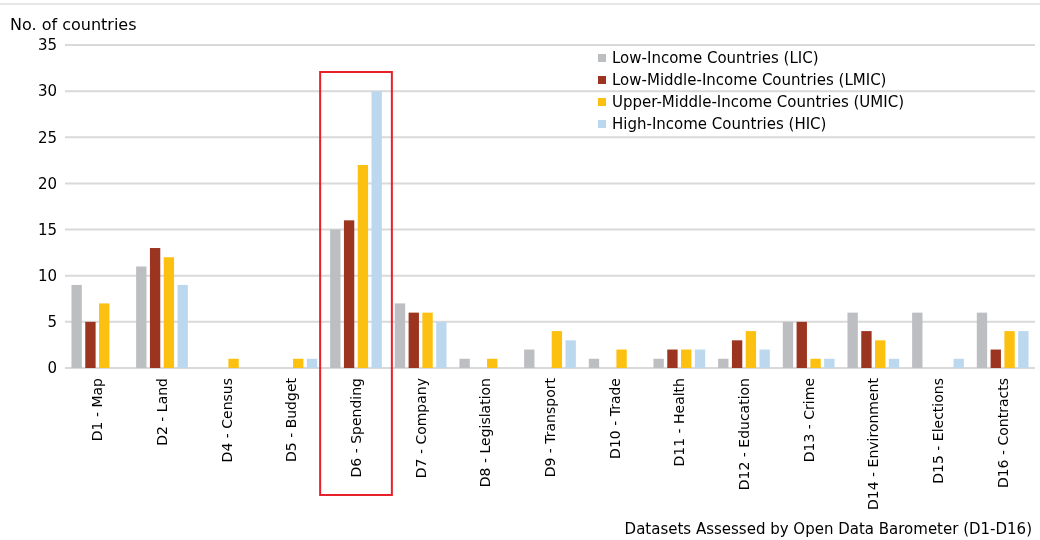 This screenshot has width=1040, height=540. I want to click on x-tick-label: D7 - Company, so click(420, 428).